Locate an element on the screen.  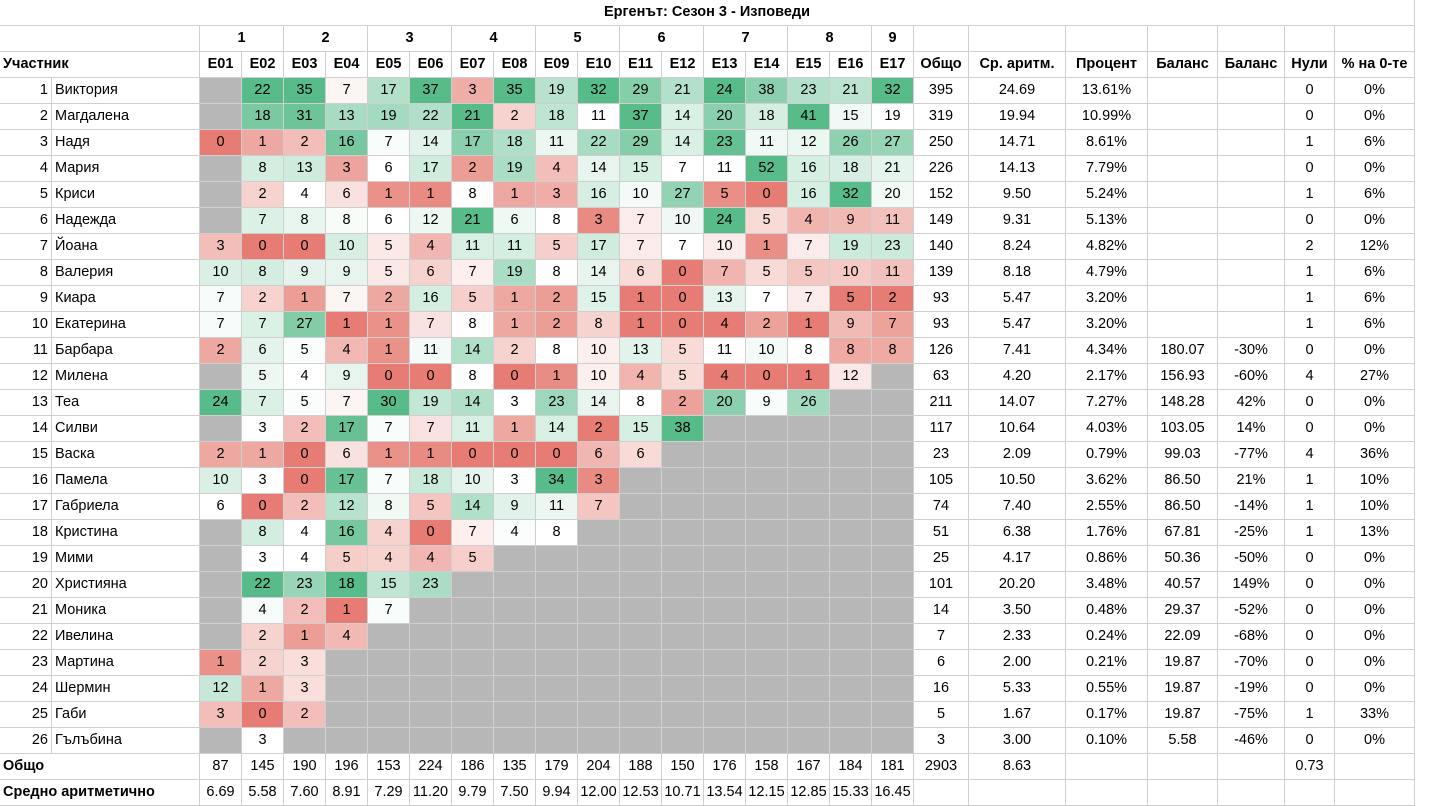
balance-percent-cell: -19% is located at coordinates (1251, 689).